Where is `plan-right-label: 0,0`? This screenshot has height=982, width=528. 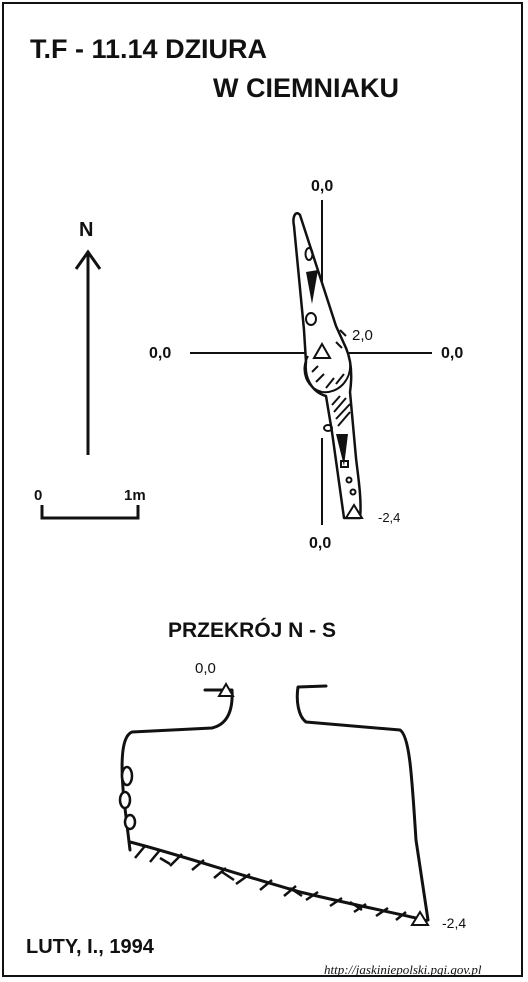
plan-right-label: 0,0 is located at coordinates (452, 353).